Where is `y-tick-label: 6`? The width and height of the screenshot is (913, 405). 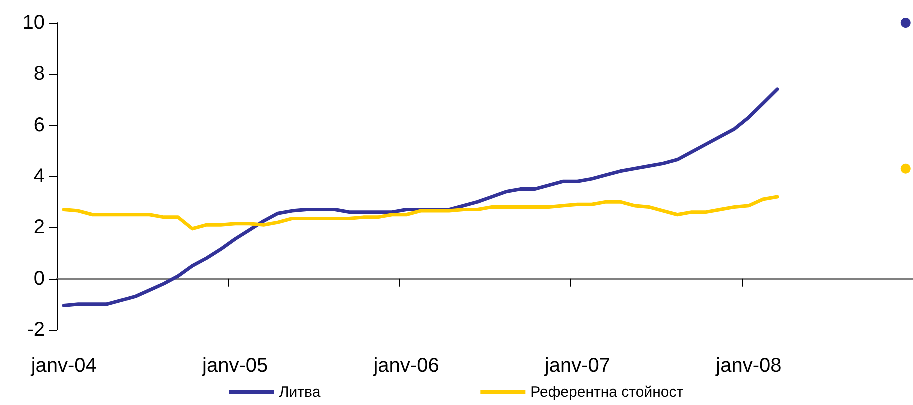
y-tick-label: 6 is located at coordinates (39, 125).